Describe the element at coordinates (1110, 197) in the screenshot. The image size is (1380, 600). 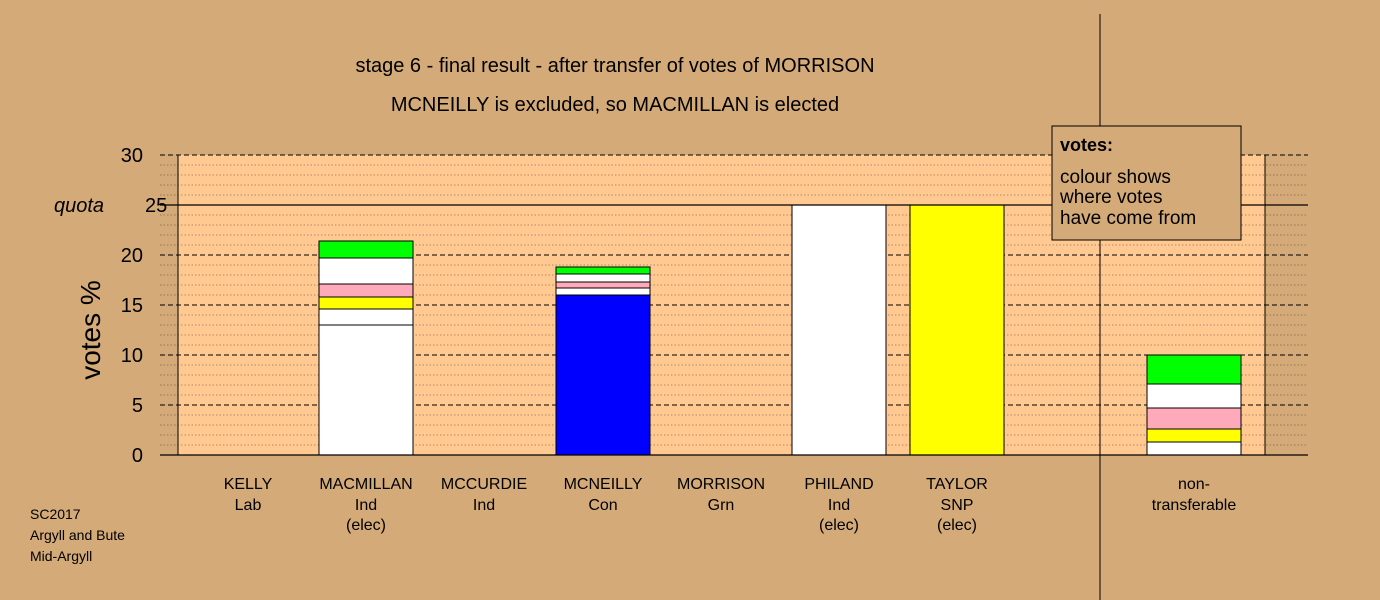
I see `legend-line-2: where votes` at that location.